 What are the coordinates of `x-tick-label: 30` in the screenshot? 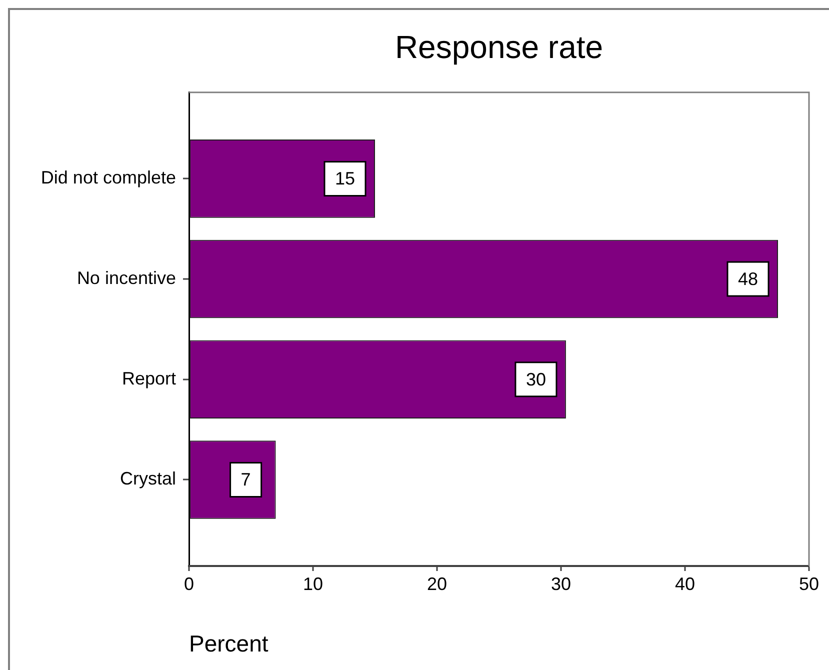 It's located at (561, 584).